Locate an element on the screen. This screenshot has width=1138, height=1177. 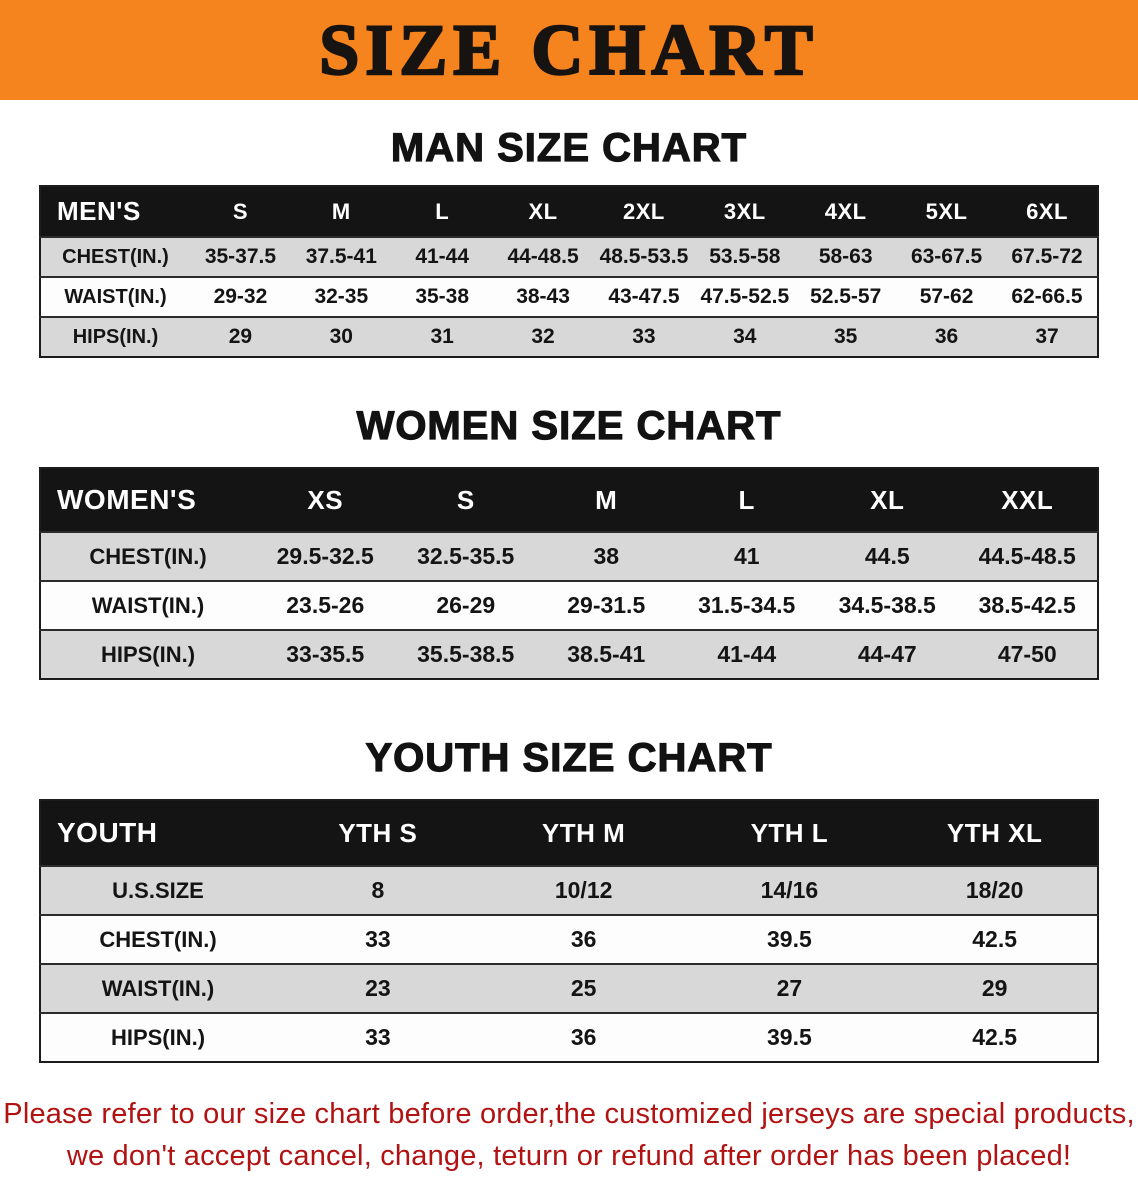
table-header-row: MEN'S S M L XL 2XL 3XL 4XL 5XL 6XL is located at coordinates (569, 211).